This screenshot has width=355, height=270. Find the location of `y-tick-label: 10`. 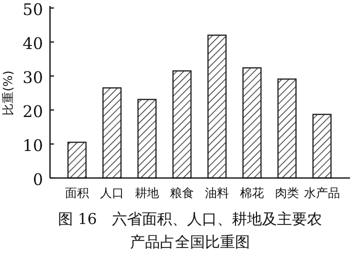

y-tick-label: 10 is located at coordinates (32, 145).